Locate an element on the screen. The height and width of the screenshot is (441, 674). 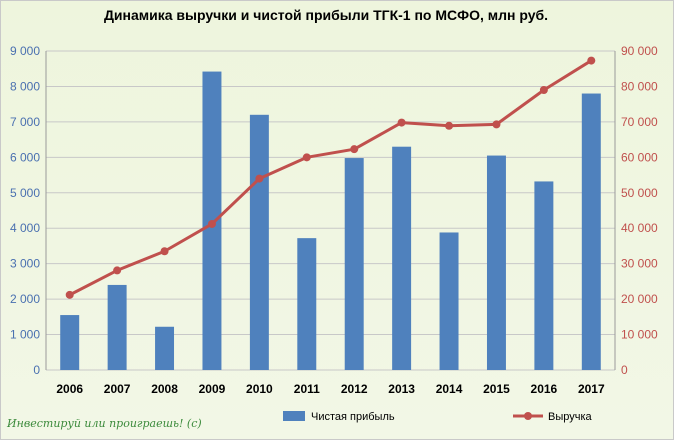
x-tick-label: 2016 is located at coordinates (544, 389).